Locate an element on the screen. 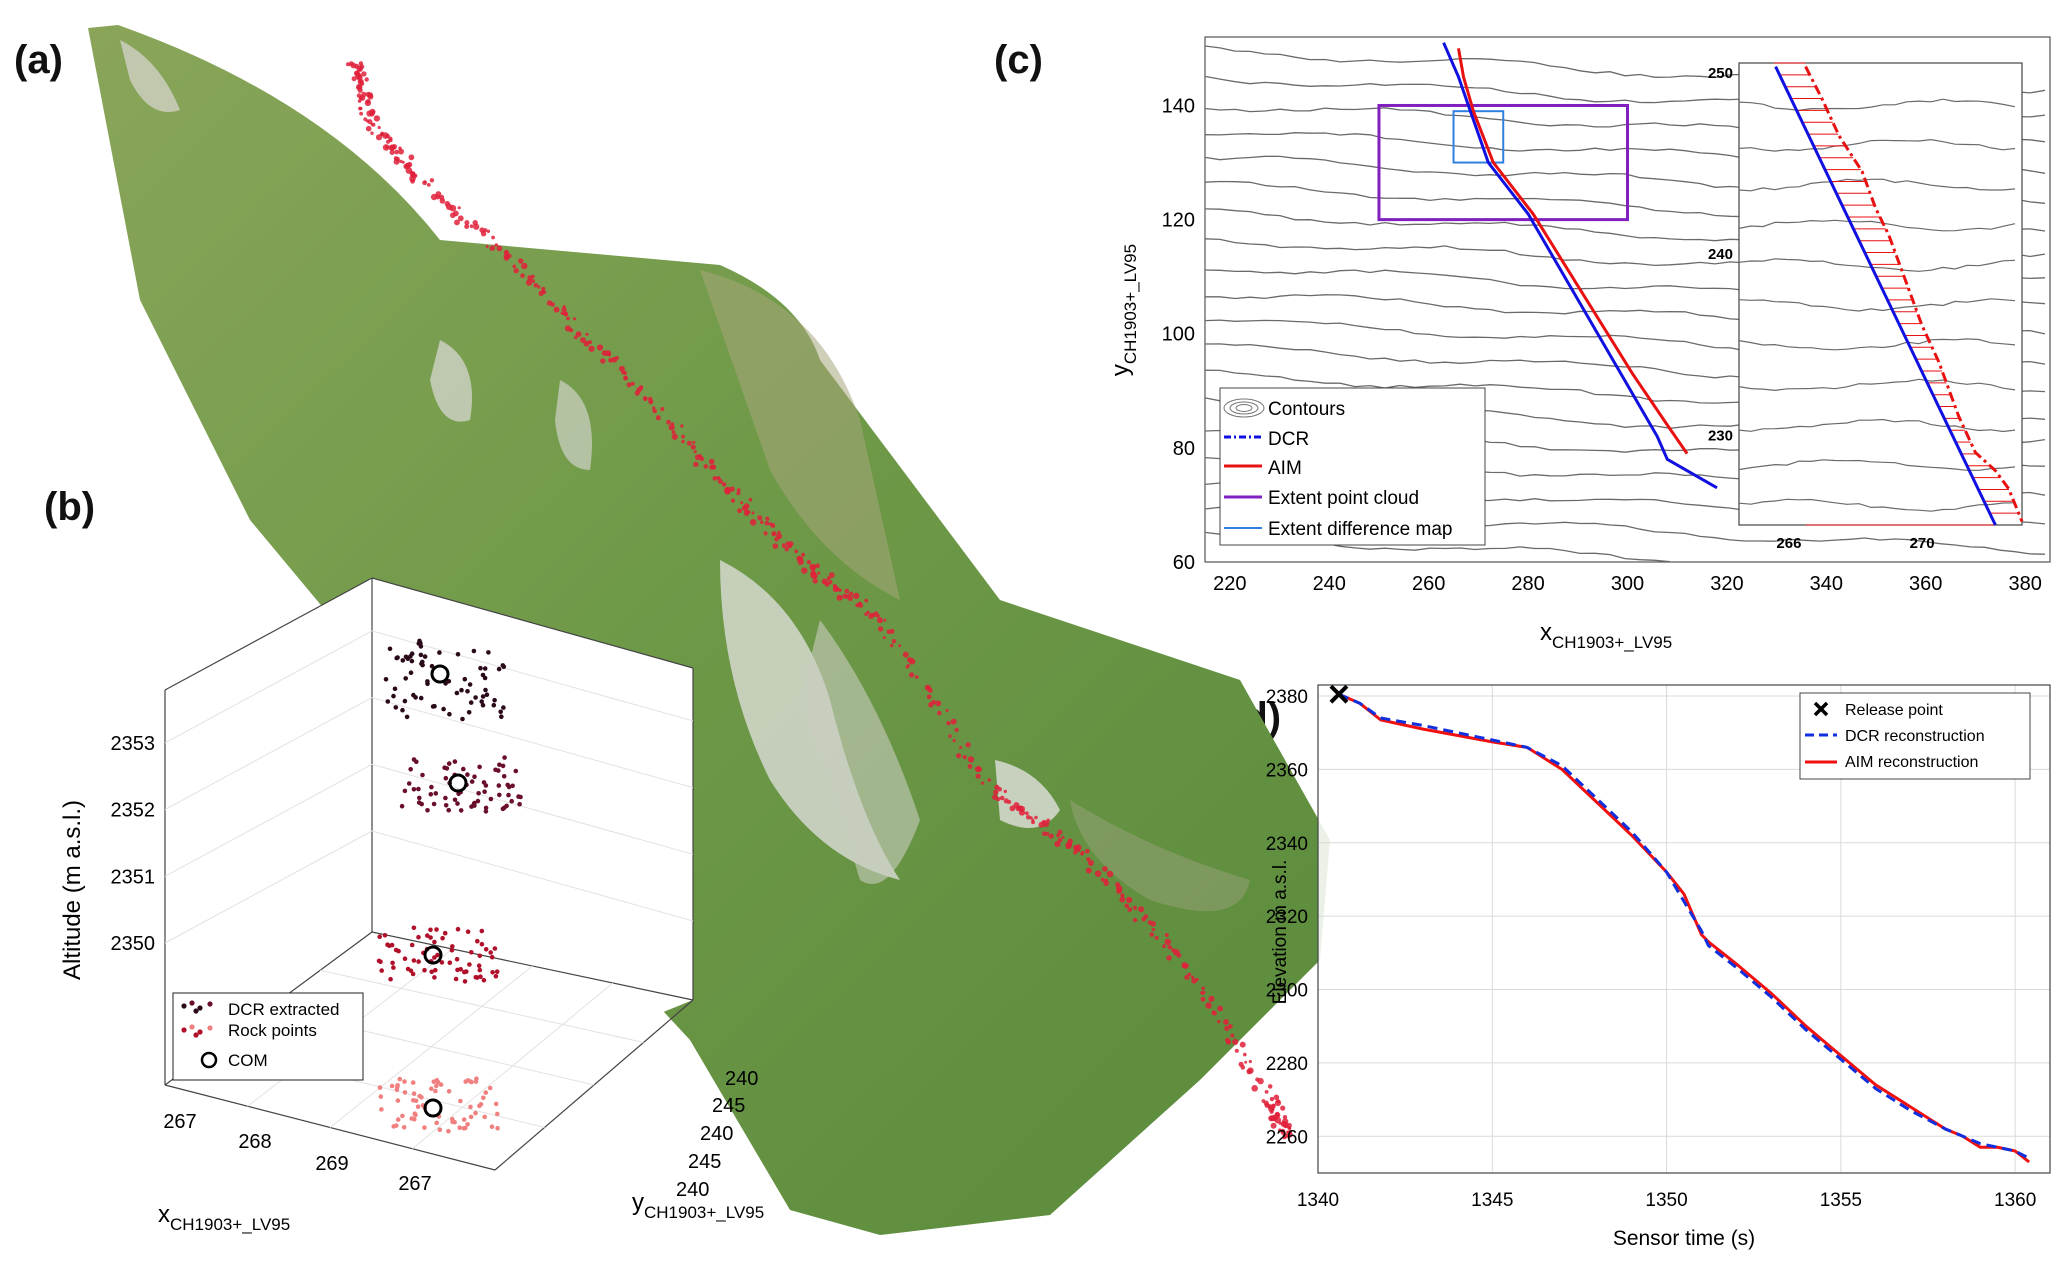 The image size is (2067, 1265). chart-d-series-dcr-reconstruction is located at coordinates (1684, 926).